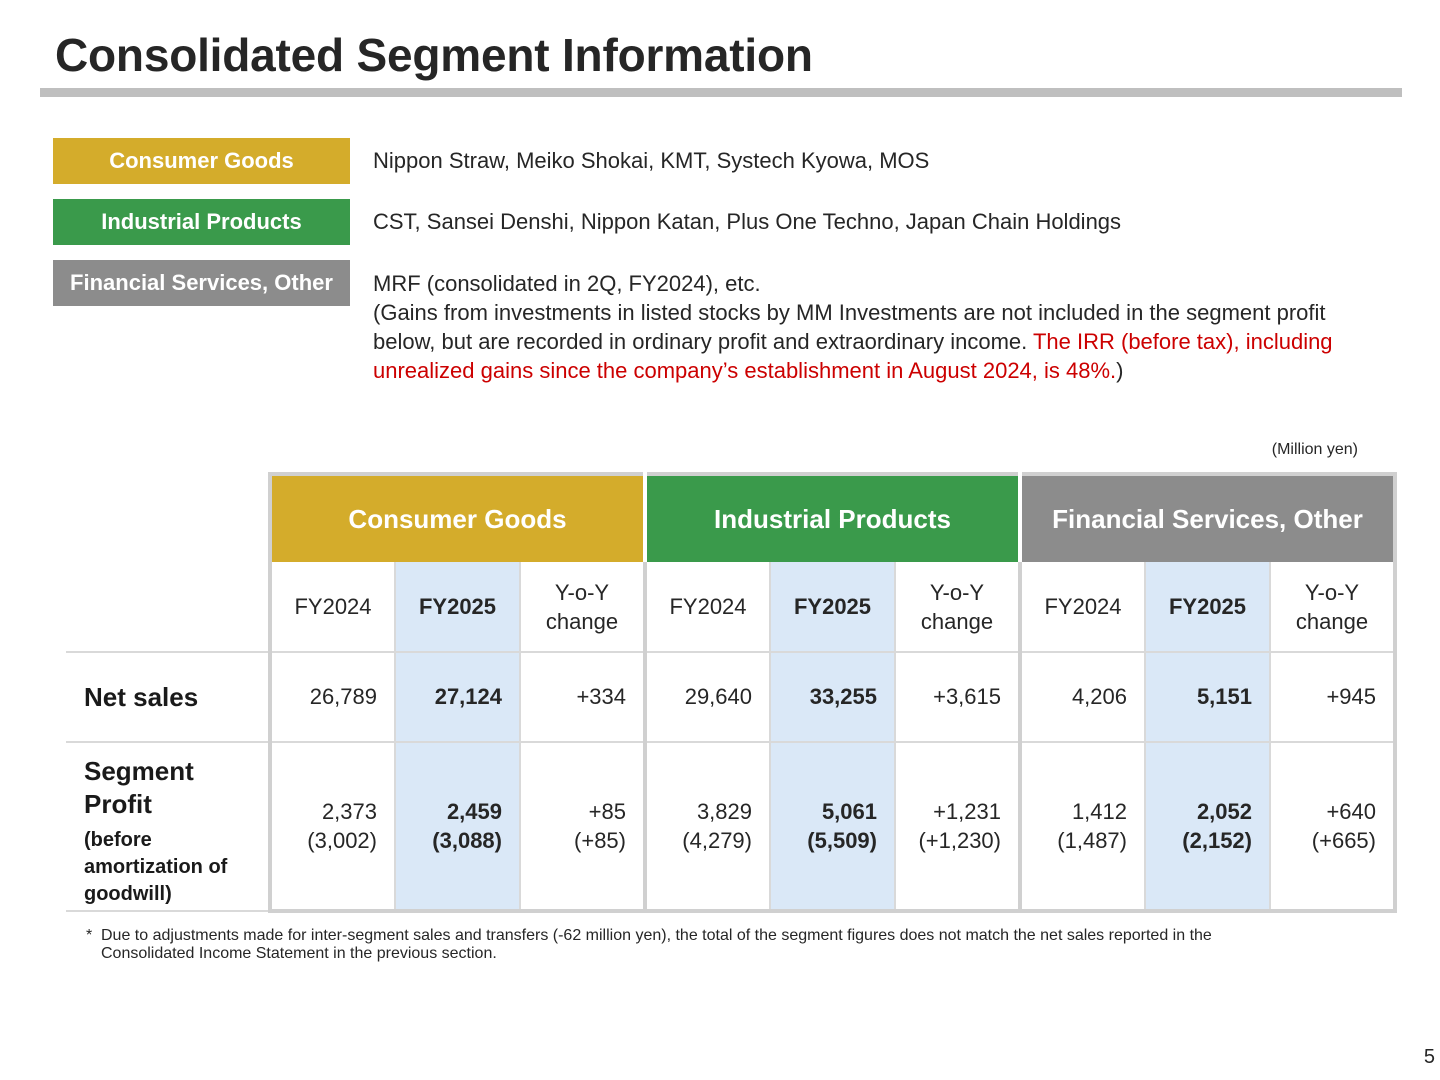  What do you see at coordinates (1092, 840) in the screenshot?
I see `profit-before-amortization-value: (1,487)` at bounding box center [1092, 840].